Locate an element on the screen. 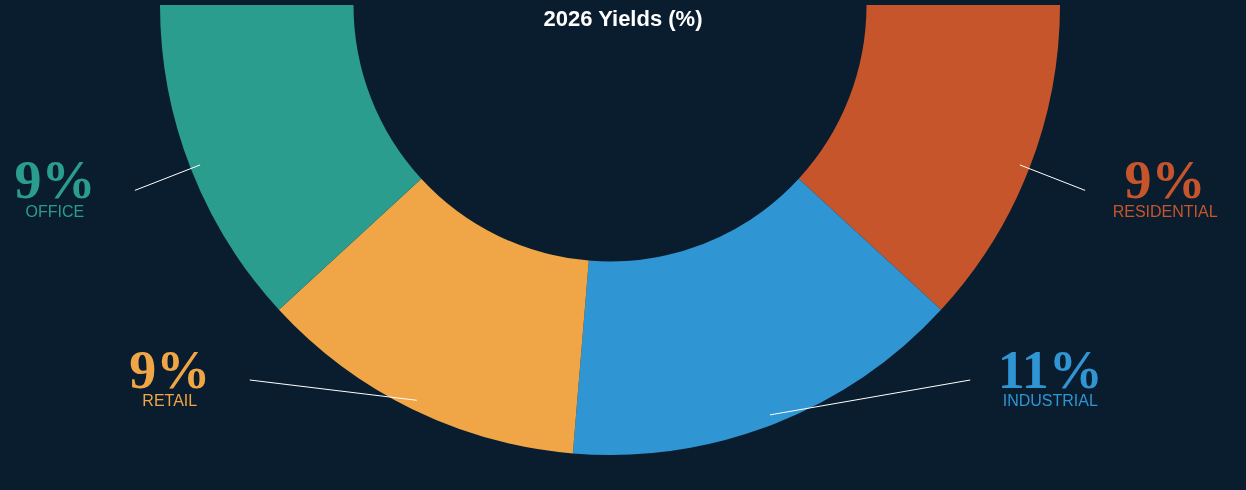 The width and height of the screenshot is (1246, 490). chart-title: 2026 Yields (%) is located at coordinates (623, 19).